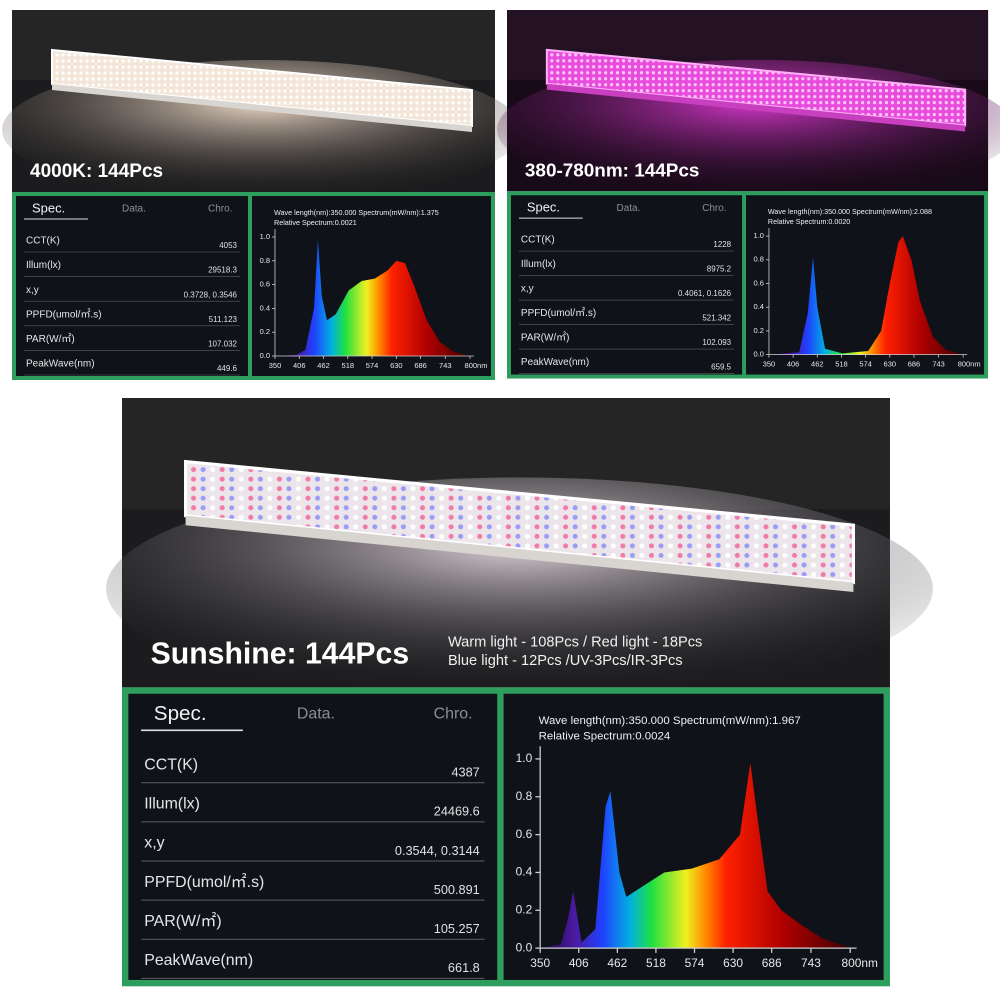  I want to click on x-tick-label: 574, so click(865, 364).